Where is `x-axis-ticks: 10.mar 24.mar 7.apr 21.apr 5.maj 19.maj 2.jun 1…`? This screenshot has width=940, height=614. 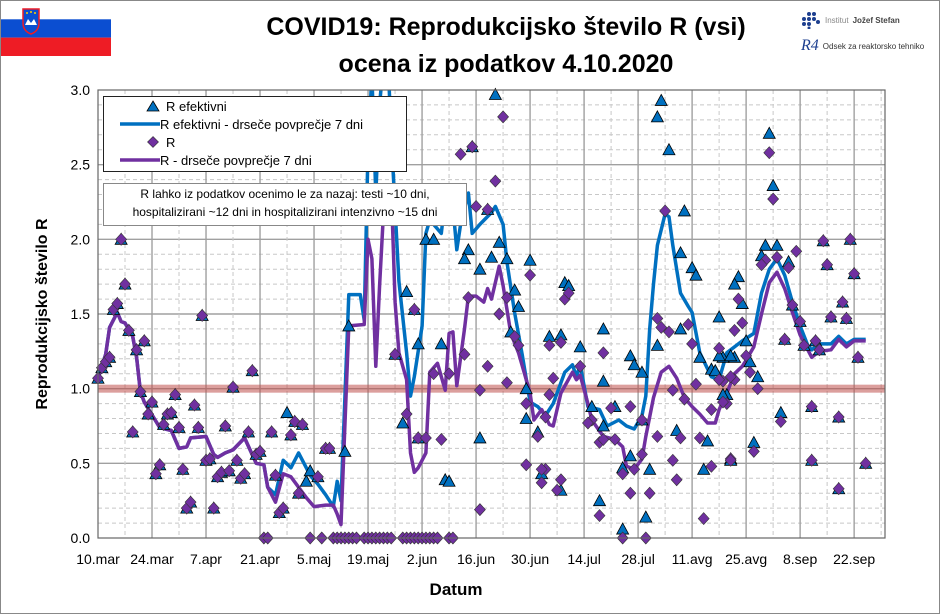
x-axis-ticks: 10.mar 24.mar 7.apr 21.apr 5.maj 19.maj 2.jun 1… is located at coordinates (475, 559).